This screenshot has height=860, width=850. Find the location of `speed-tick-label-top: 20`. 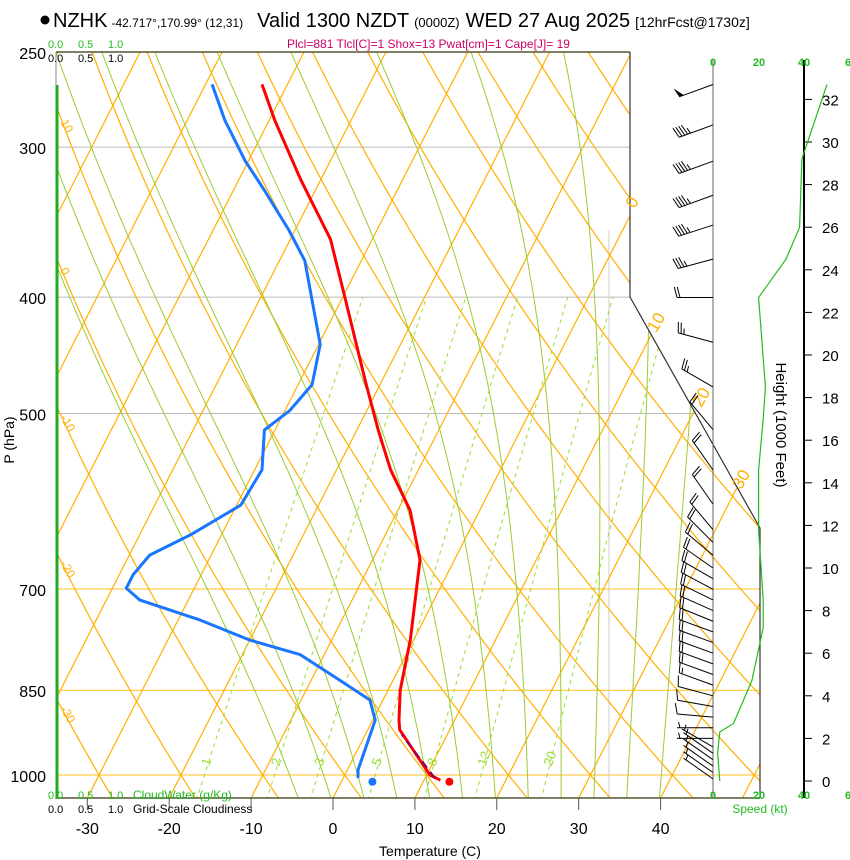

speed-tick-label-top: 20 is located at coordinates (759, 63).